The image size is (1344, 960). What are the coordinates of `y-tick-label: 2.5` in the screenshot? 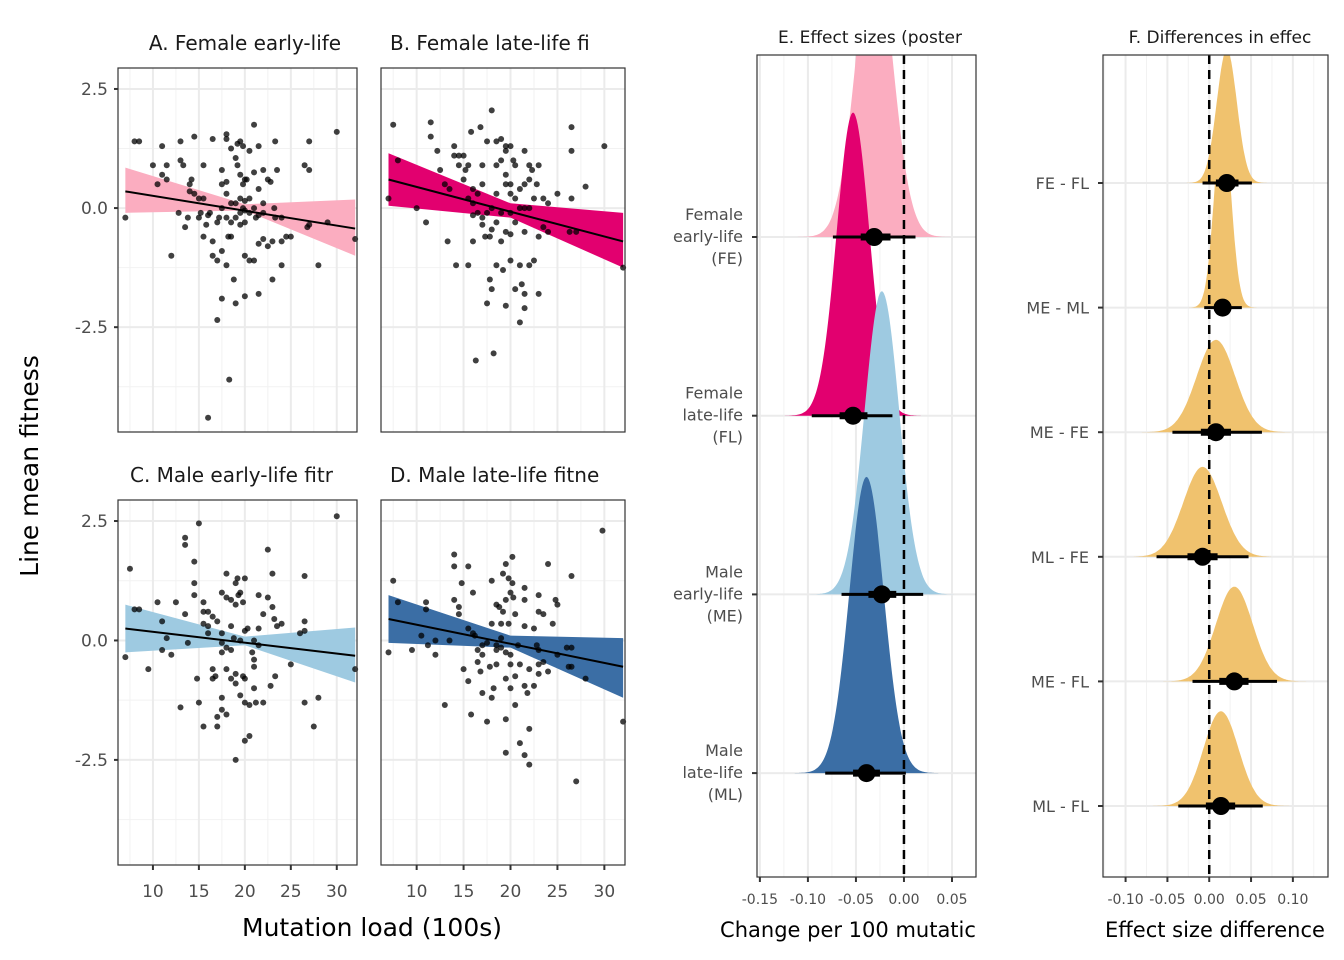 It's located at (94, 522).